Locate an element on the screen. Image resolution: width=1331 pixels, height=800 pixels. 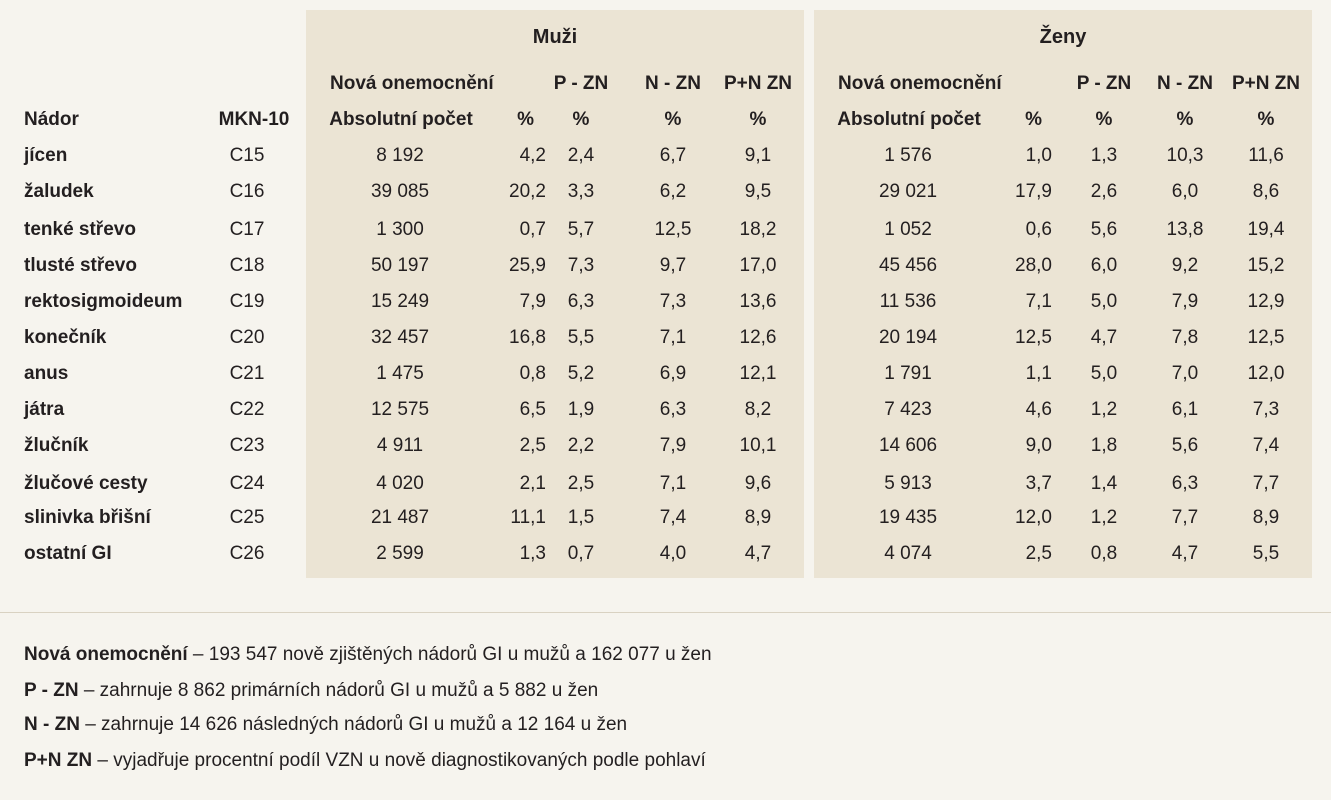
col-header-pct-n-women: % is located at coordinates (1185, 119).